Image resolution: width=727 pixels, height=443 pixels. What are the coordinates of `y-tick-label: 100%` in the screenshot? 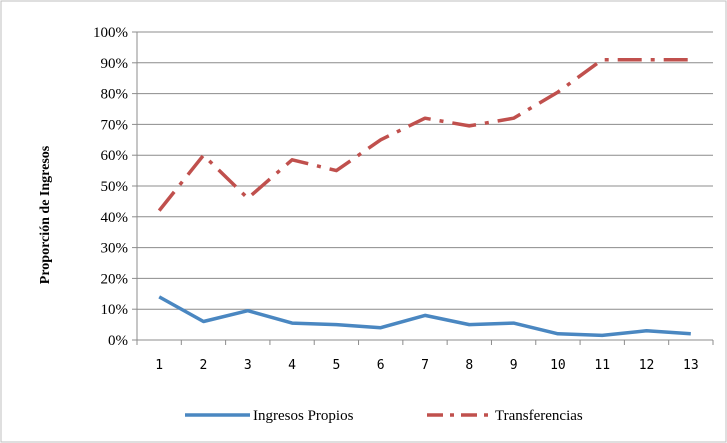 It's located at (110, 33).